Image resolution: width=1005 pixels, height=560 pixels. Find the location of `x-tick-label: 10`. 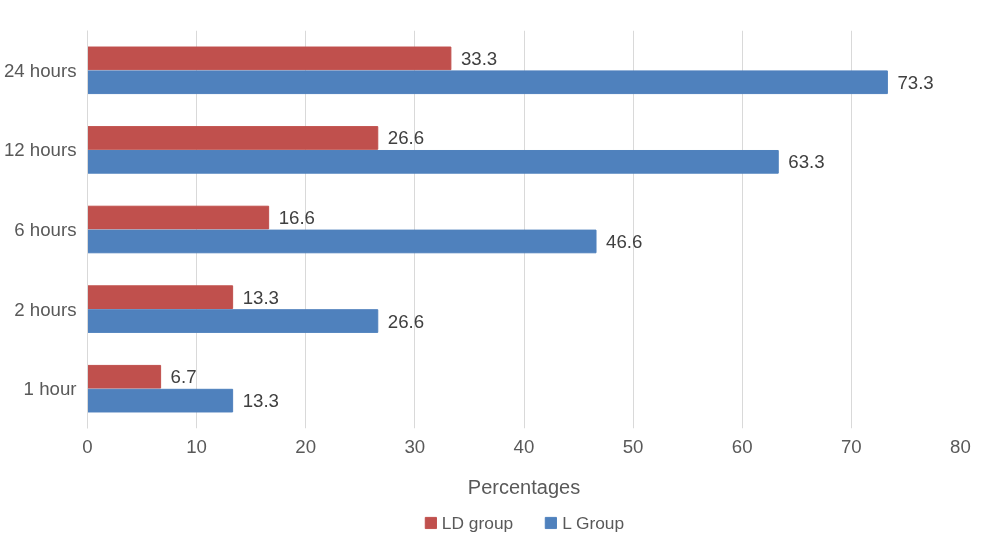

x-tick-label: 10 is located at coordinates (197, 446).